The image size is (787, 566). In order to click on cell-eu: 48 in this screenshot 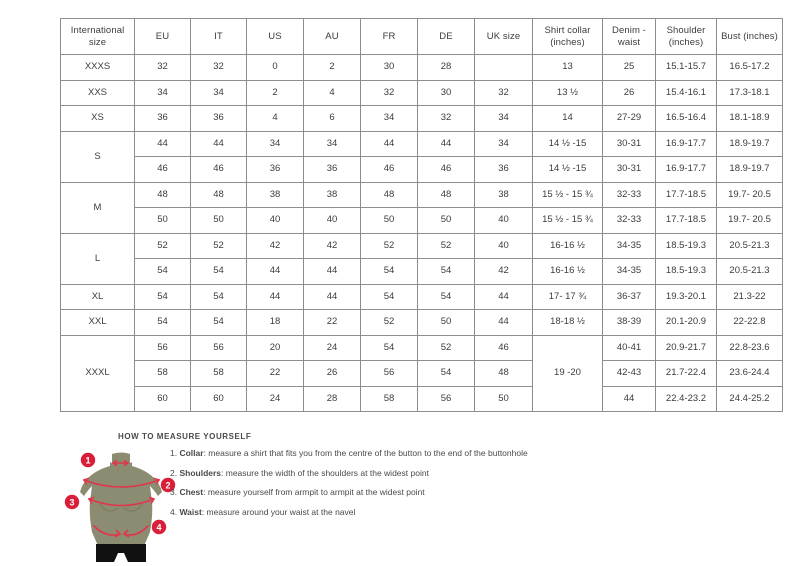, I will do `click(162, 194)`.